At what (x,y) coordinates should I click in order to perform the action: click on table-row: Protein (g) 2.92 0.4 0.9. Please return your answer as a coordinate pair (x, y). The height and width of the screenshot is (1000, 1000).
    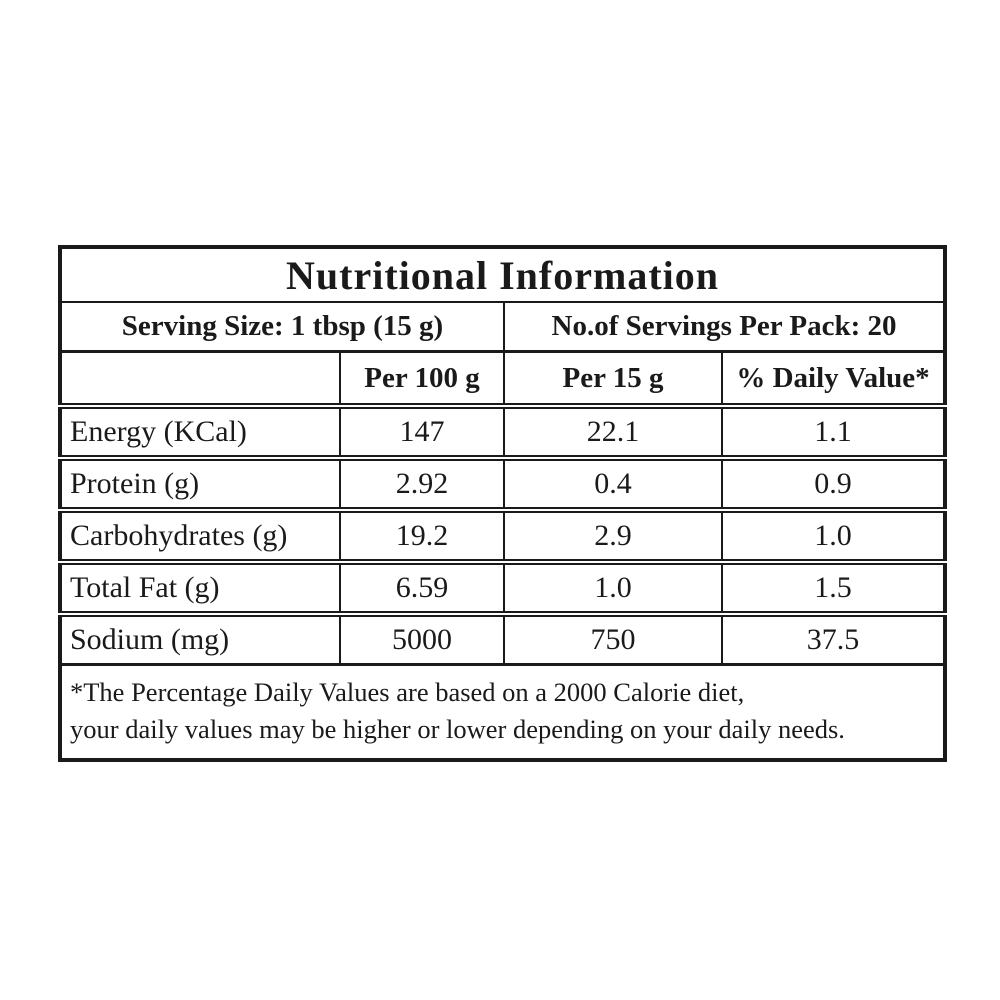
    Looking at the image, I should click on (502, 485).